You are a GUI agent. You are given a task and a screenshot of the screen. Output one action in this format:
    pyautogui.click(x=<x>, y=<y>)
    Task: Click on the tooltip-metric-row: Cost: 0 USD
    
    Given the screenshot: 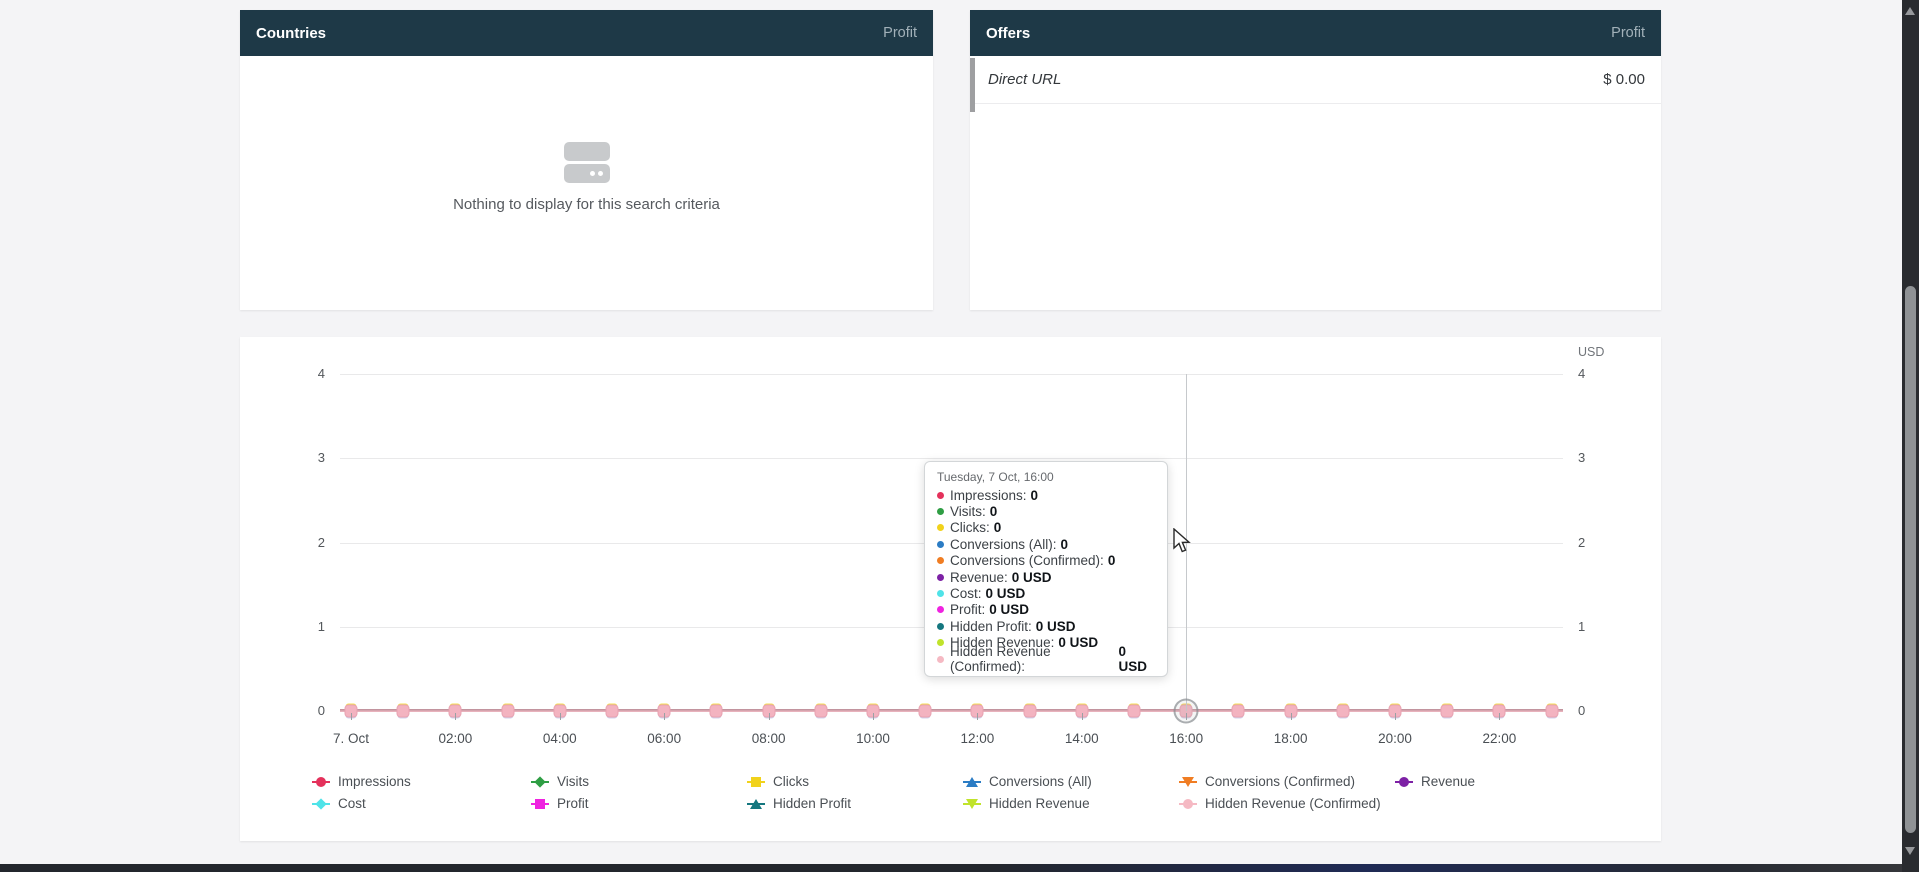 What is the action you would take?
    pyautogui.click(x=1046, y=593)
    